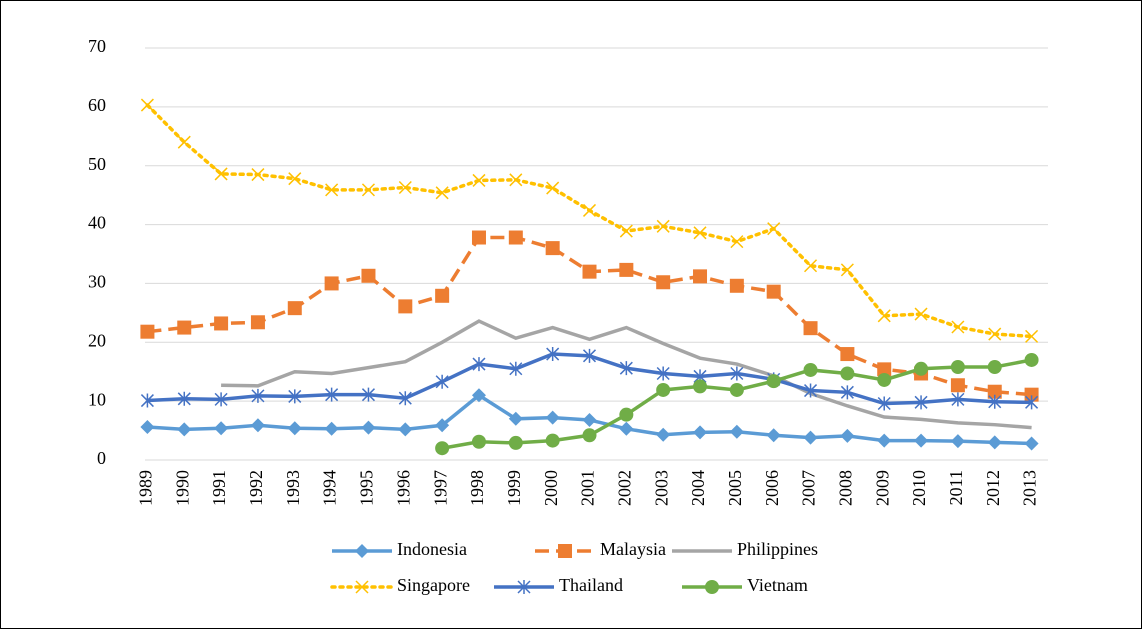 The image size is (1142, 629). What do you see at coordinates (661, 488) in the screenshot?
I see `x-tick-label: 2003` at bounding box center [661, 488].